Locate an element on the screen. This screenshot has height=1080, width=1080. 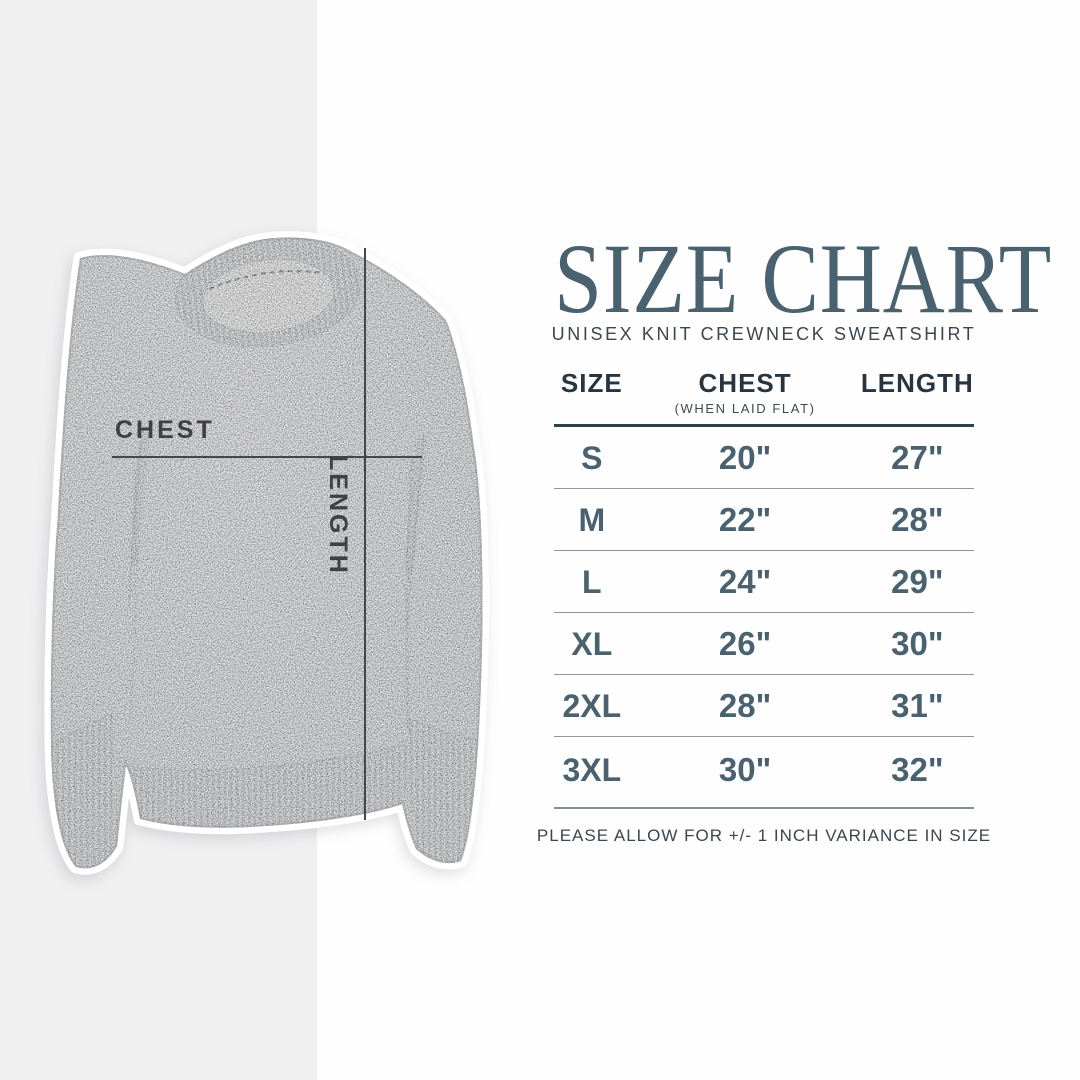
product-subtitle: UNISEX KNIT CREWNECK SWEATSHIRT is located at coordinates (764, 334).